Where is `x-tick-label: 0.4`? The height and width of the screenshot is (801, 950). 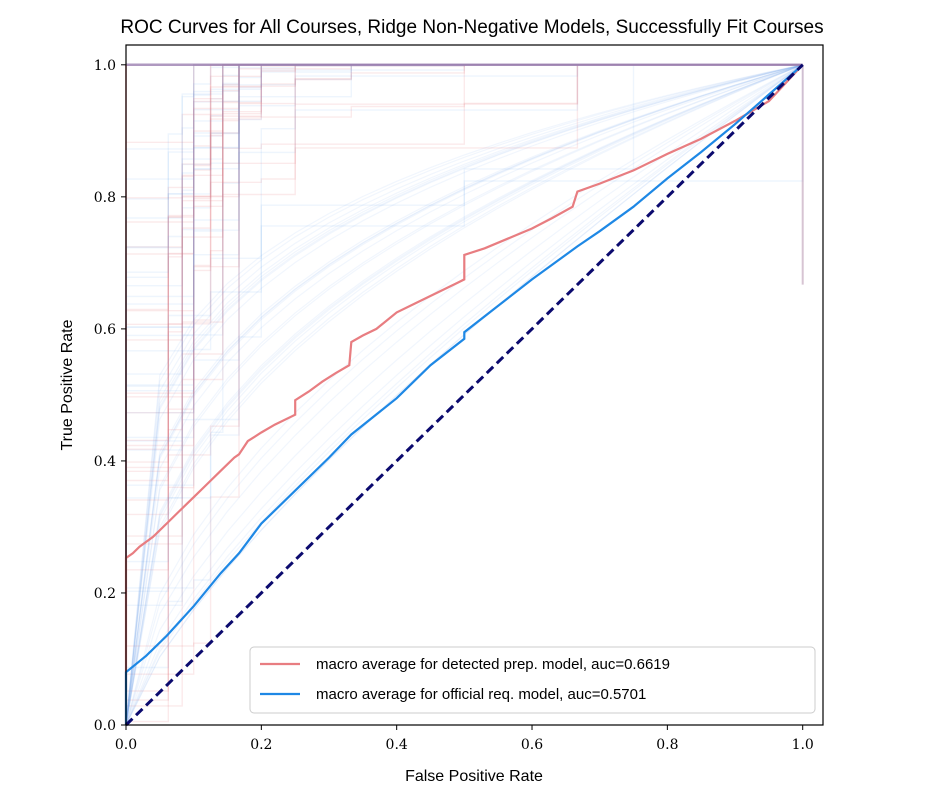 x-tick-label: 0.4 is located at coordinates (397, 745).